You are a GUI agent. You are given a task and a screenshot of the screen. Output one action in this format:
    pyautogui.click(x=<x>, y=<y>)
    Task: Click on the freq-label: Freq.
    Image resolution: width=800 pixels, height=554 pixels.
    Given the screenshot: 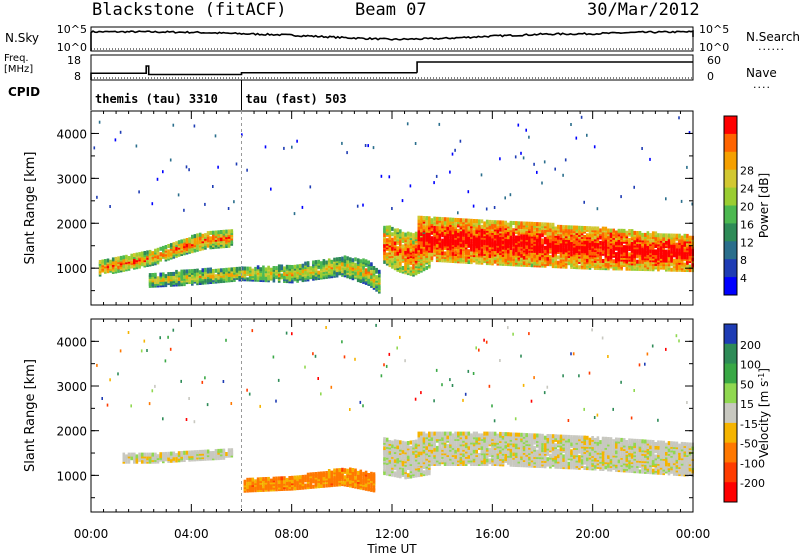 What is the action you would take?
    pyautogui.click(x=16, y=58)
    